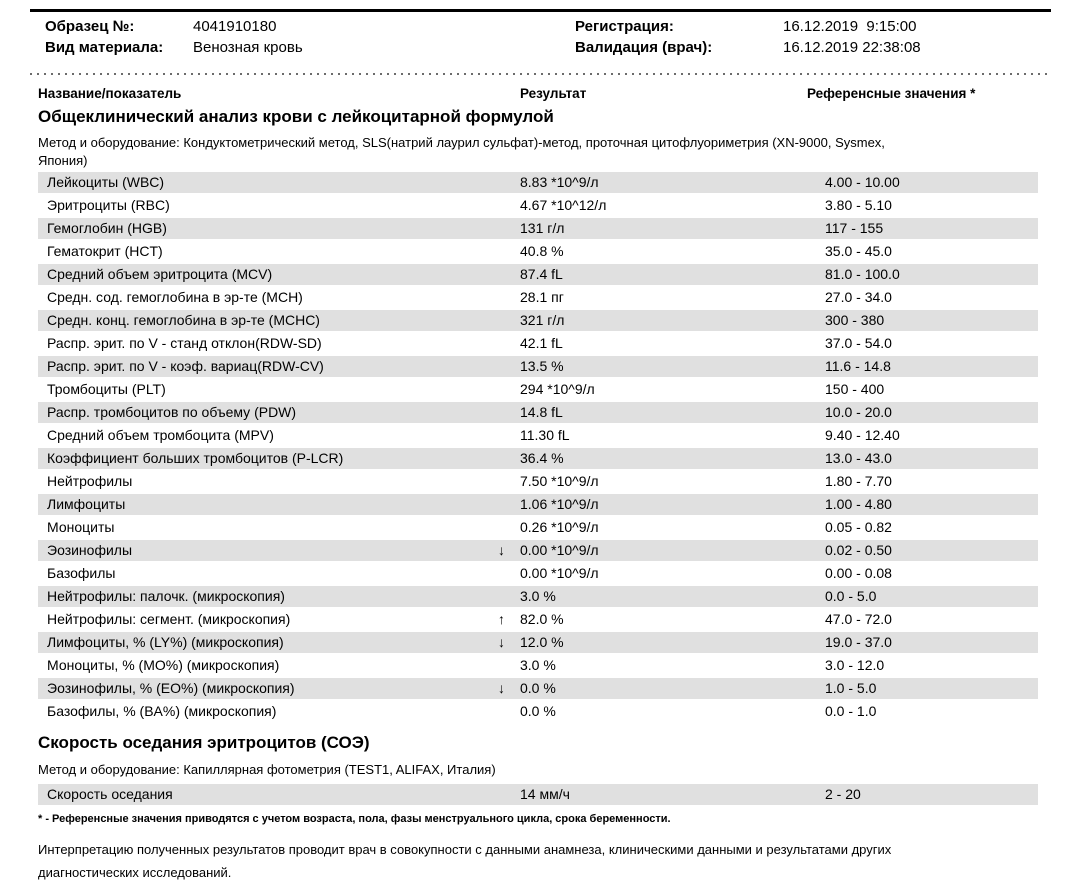 The height and width of the screenshot is (894, 1080). I want to click on validation-value: 16.12.2019 22:38:08, so click(852, 47).